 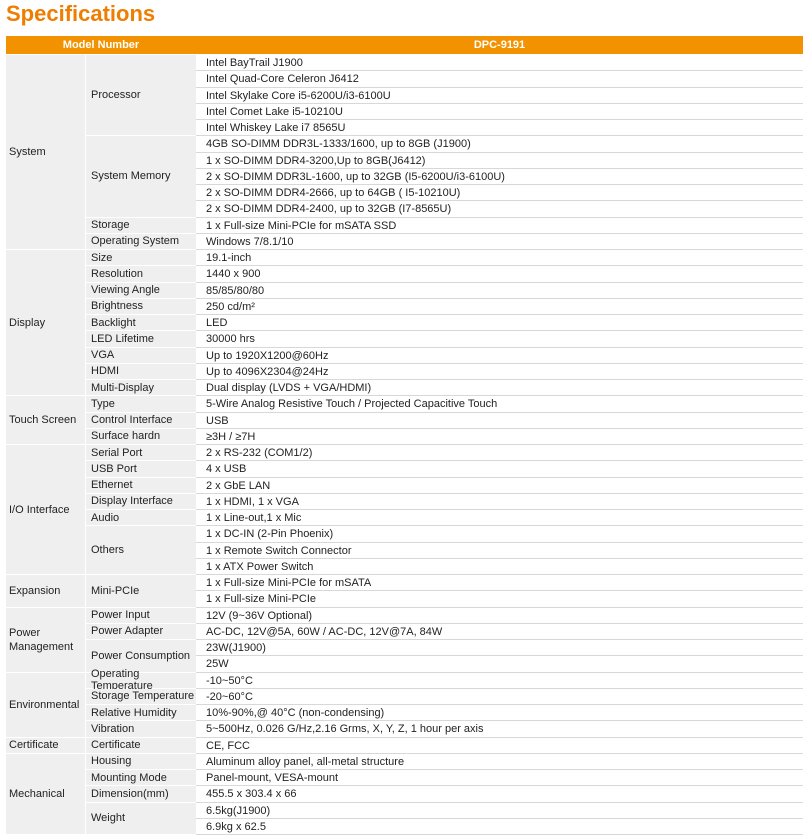 What do you see at coordinates (499, 697) in the screenshot?
I see `value: -20~60°C` at bounding box center [499, 697].